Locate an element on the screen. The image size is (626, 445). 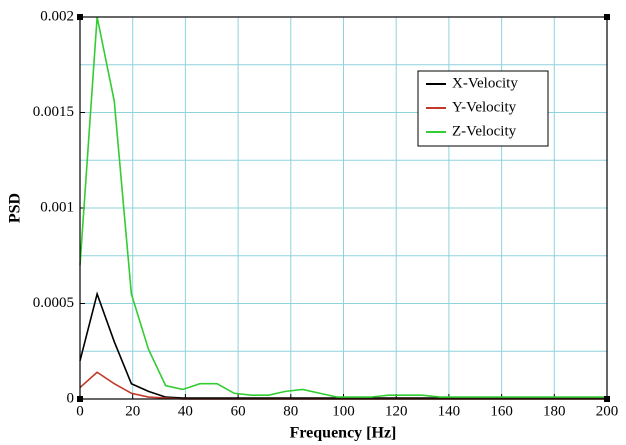
x-axis-title: Frequency [Hz] is located at coordinates (343, 433).